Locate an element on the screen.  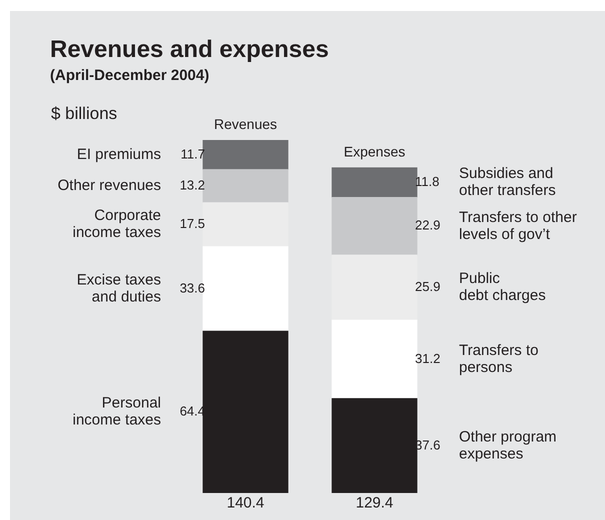
total-label: 140.4 is located at coordinates (245, 503).